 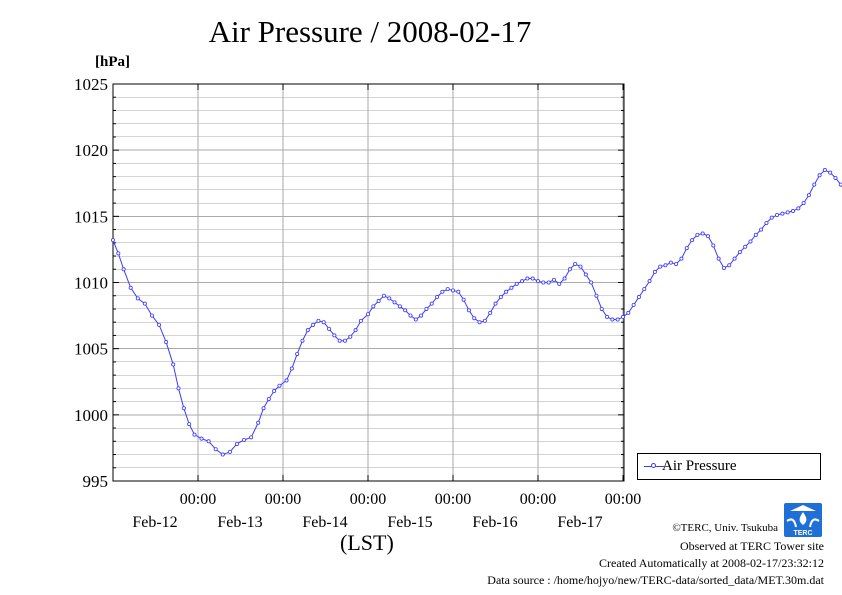 What do you see at coordinates (96, 481) in the screenshot?
I see `y-tick-label: 995` at bounding box center [96, 481].